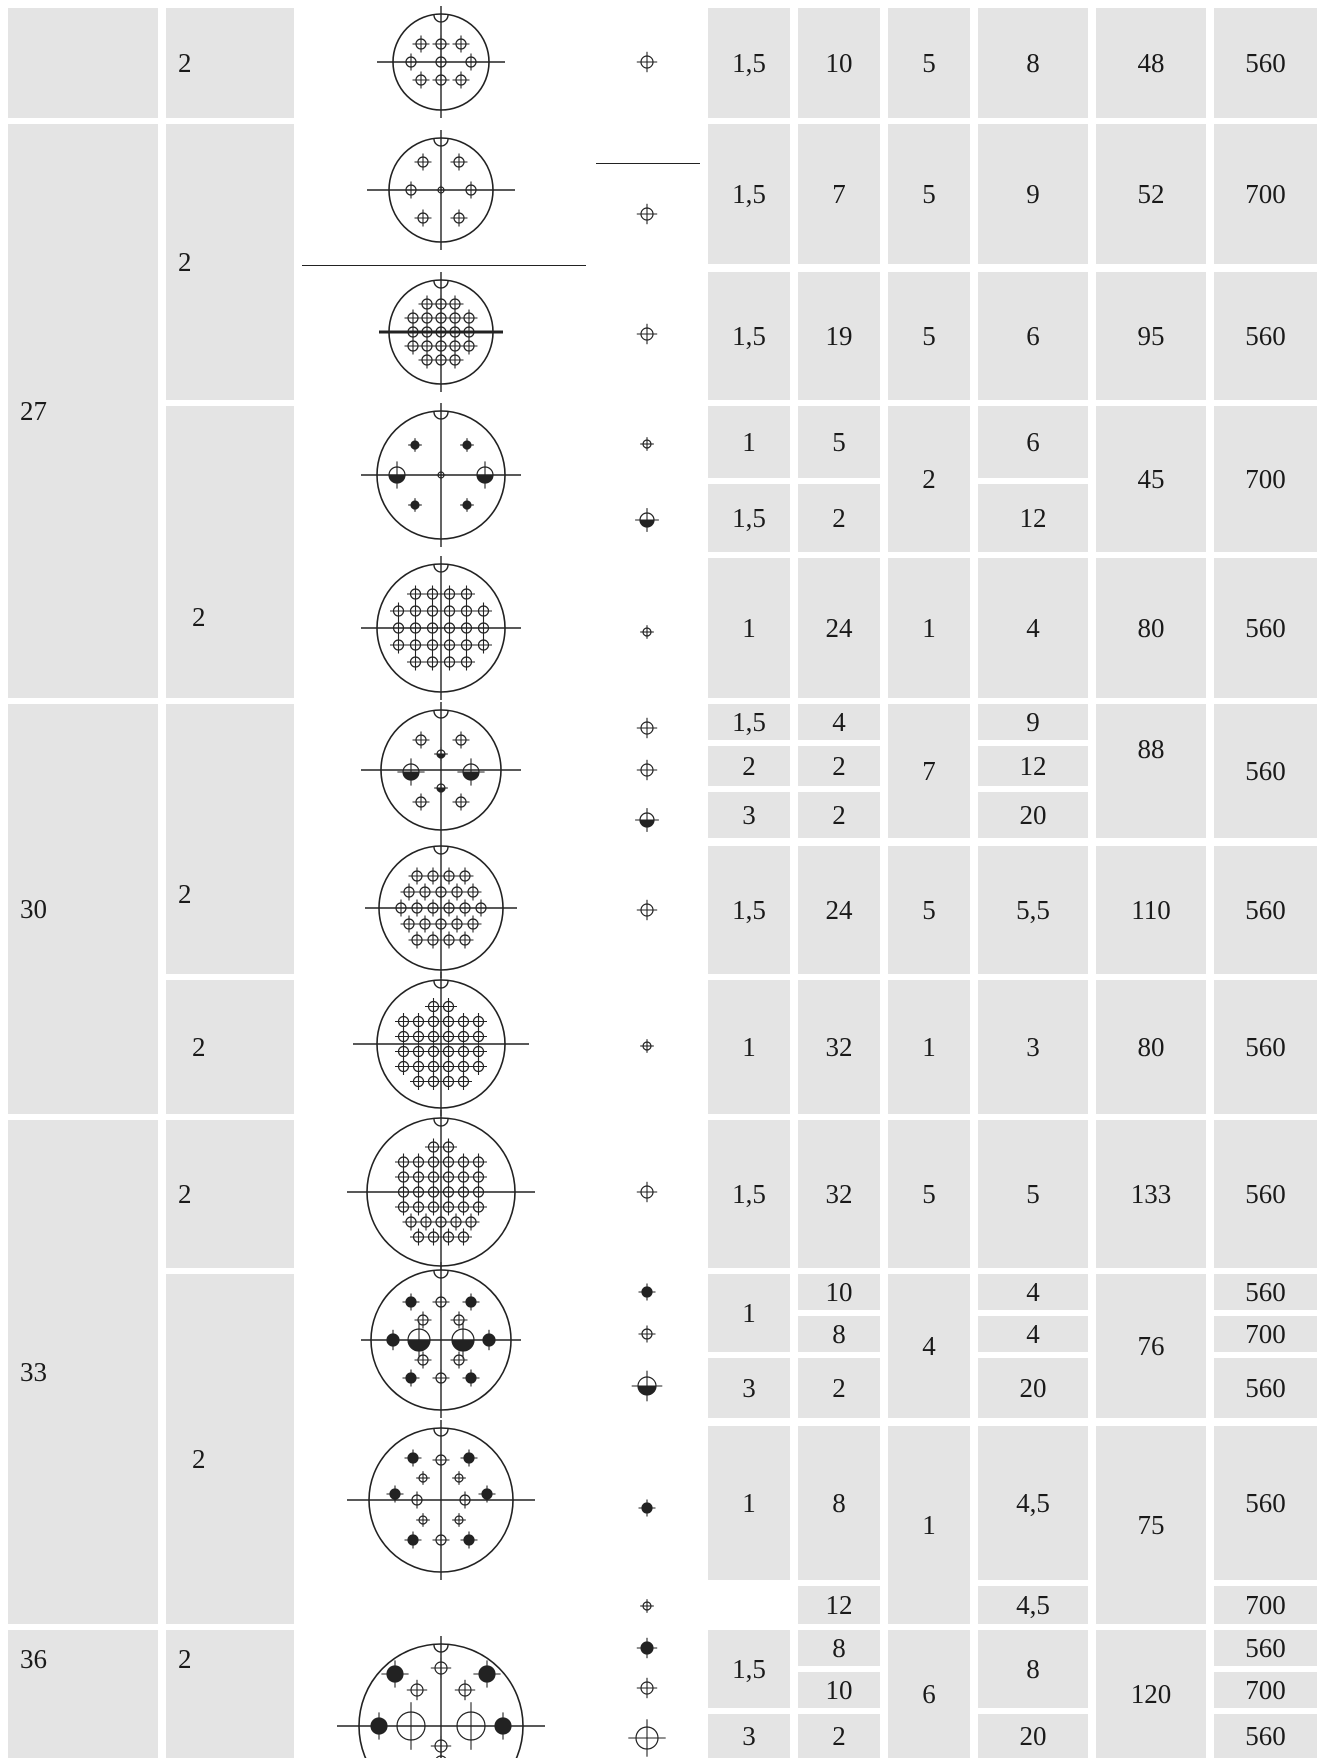 The height and width of the screenshot is (1758, 1325). Describe the element at coordinates (83, 1372) in the screenshot. I see `group-cell-g33: 33` at that location.